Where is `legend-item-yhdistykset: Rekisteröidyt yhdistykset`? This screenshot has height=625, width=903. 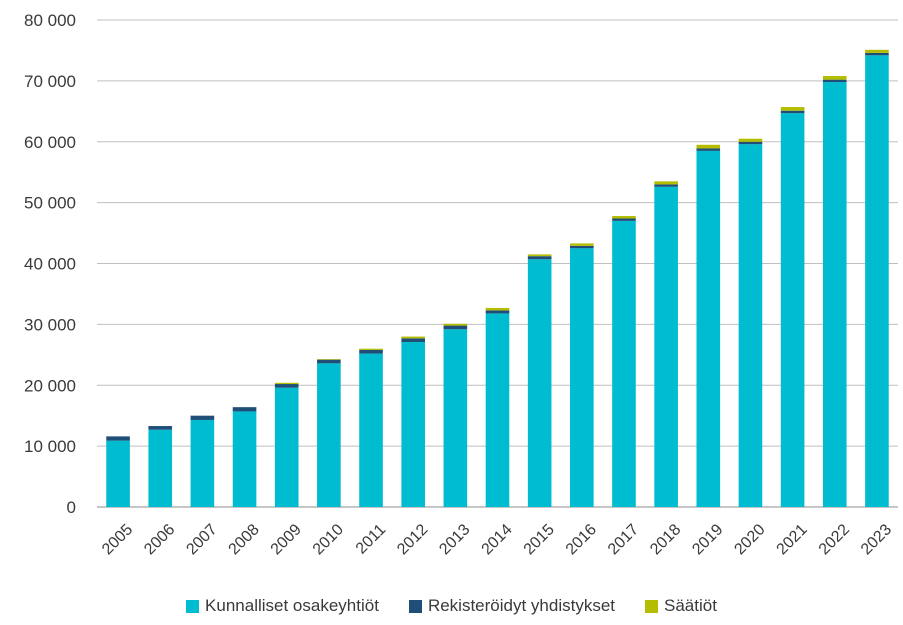
legend-item-yhdistykset: Rekisteröidyt yhdistykset is located at coordinates (512, 606).